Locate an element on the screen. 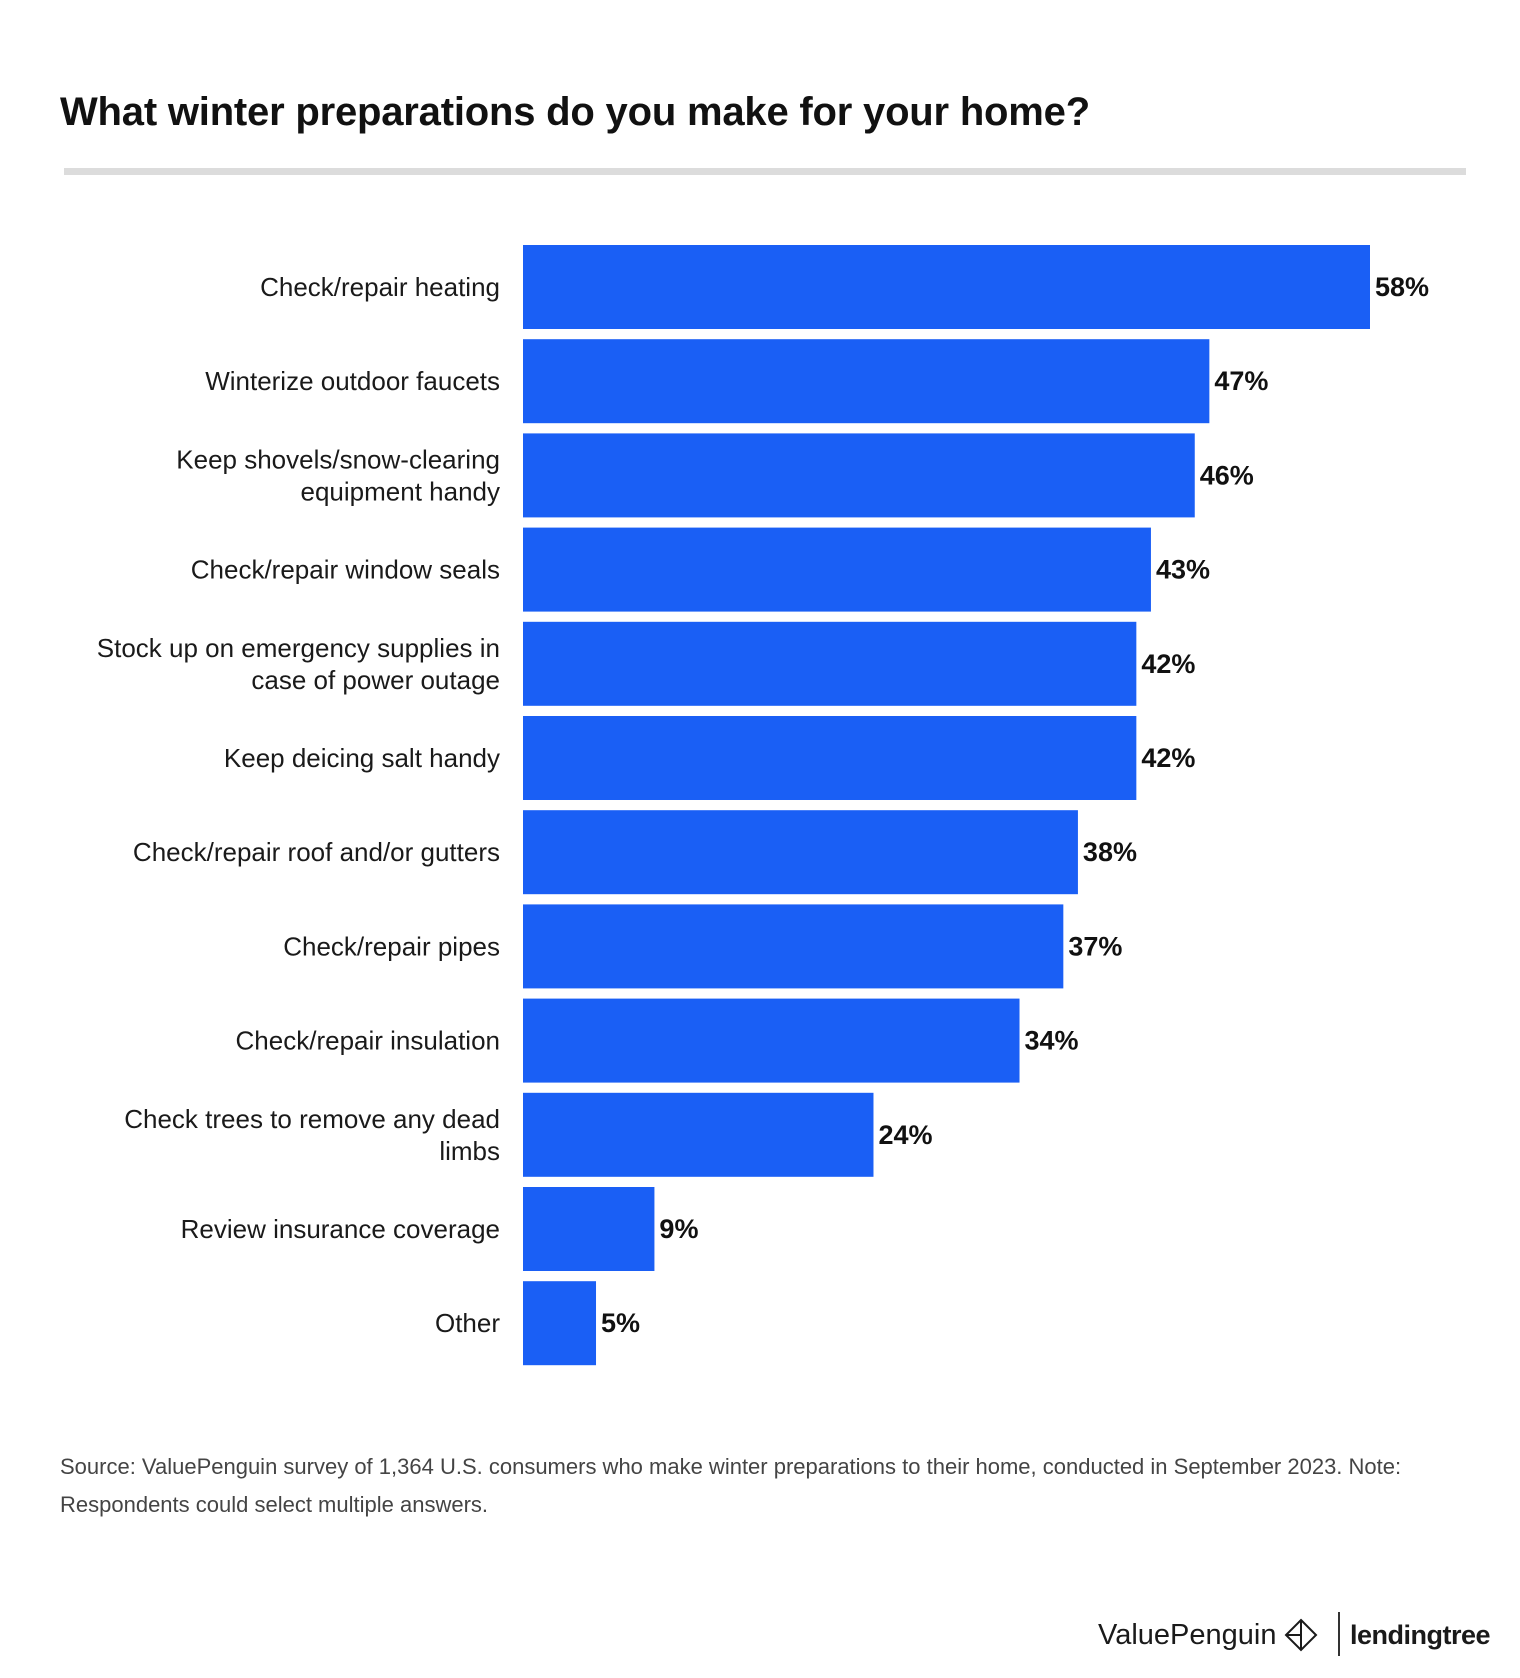  value-label-3: 43% is located at coordinates (1183, 570).